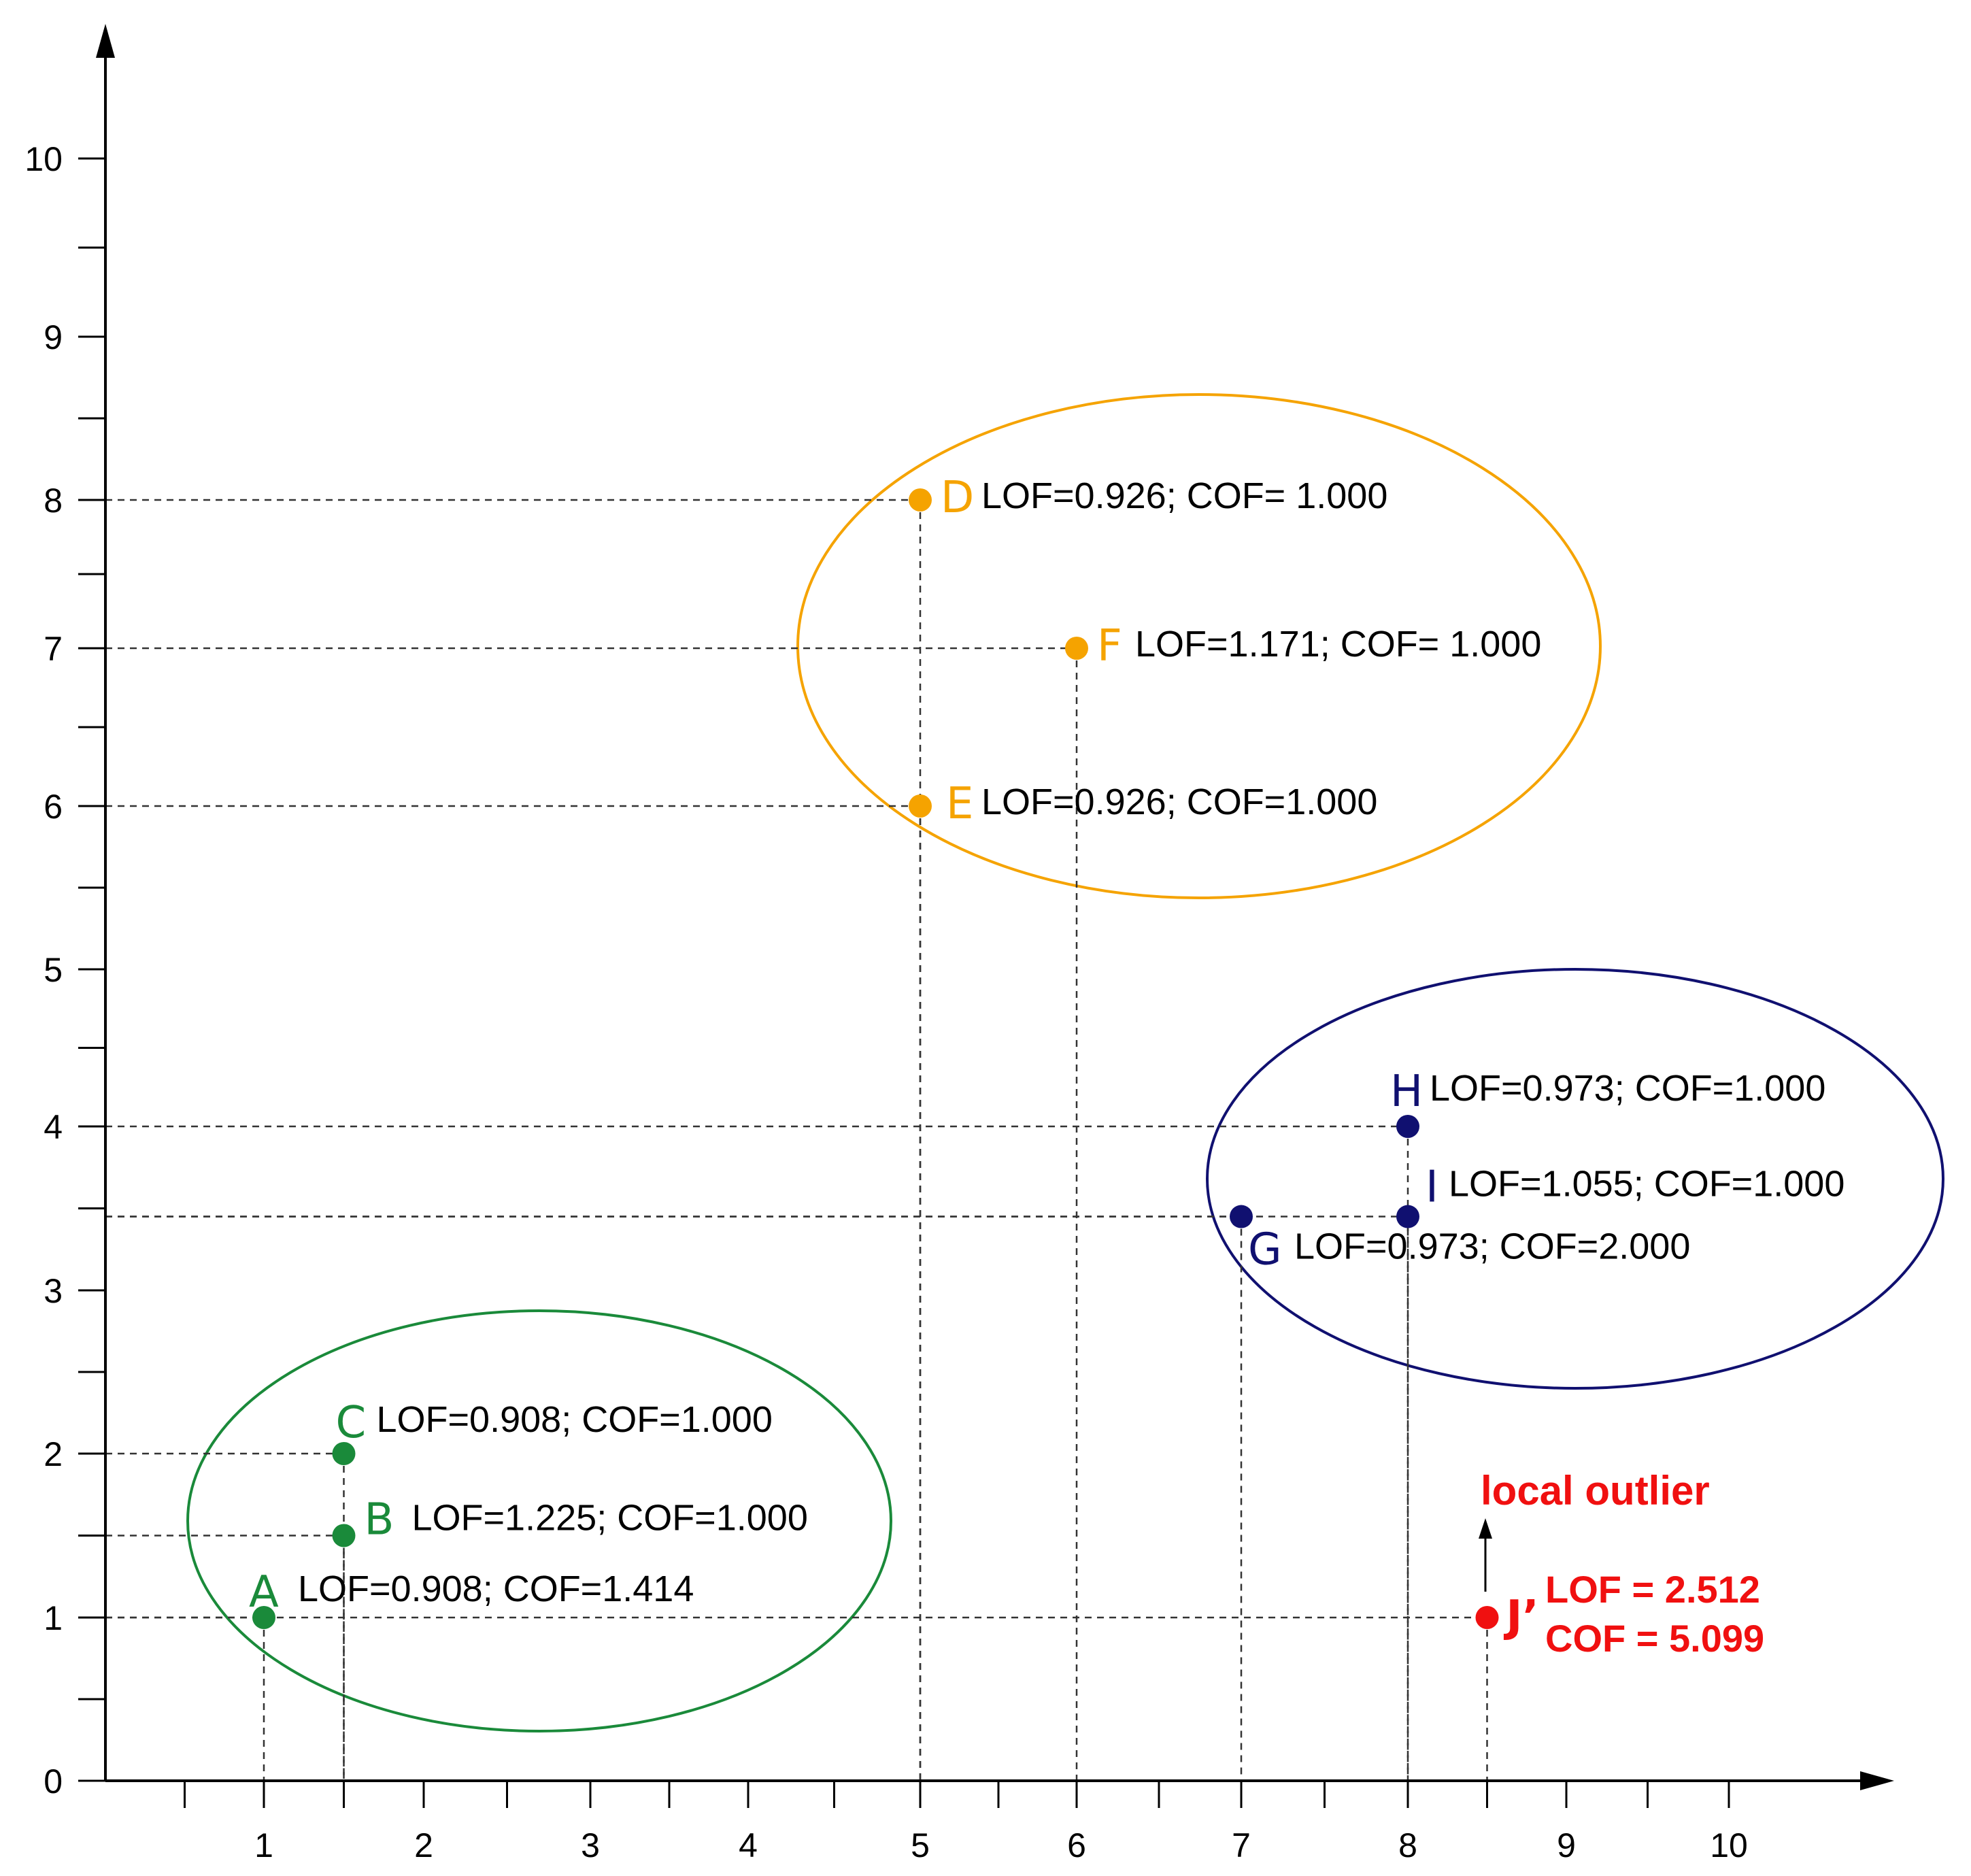 This screenshot has height=1876, width=1971. Describe the element at coordinates (1521, 1617) in the screenshot. I see `point-label: J’` at that location.